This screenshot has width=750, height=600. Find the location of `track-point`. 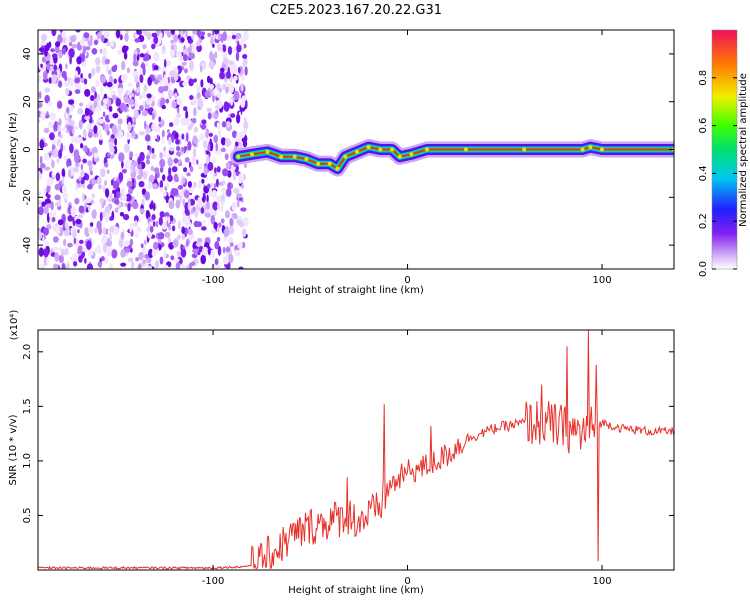

track-point is located at coordinates (238, 156).